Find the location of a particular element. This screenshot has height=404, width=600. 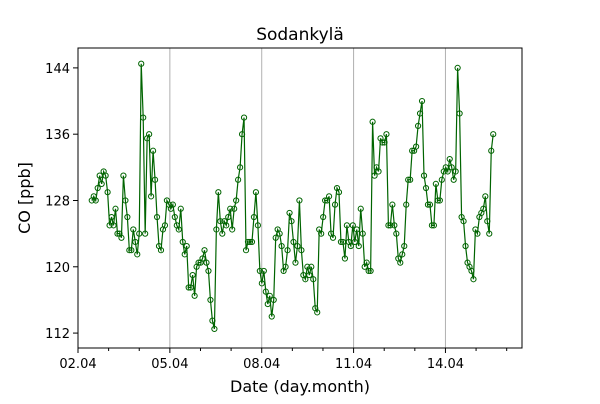

x-tick-label: 02.04 is located at coordinates (77, 364).